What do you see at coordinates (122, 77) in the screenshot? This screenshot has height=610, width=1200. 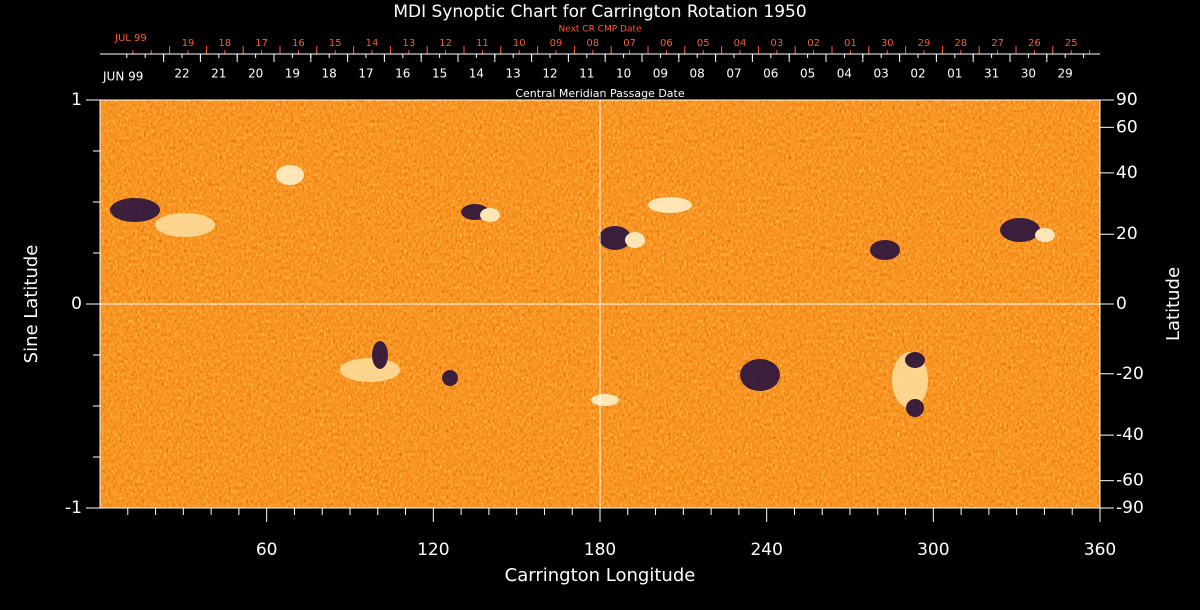 I see `cmp-month: JUN 99` at bounding box center [122, 77].